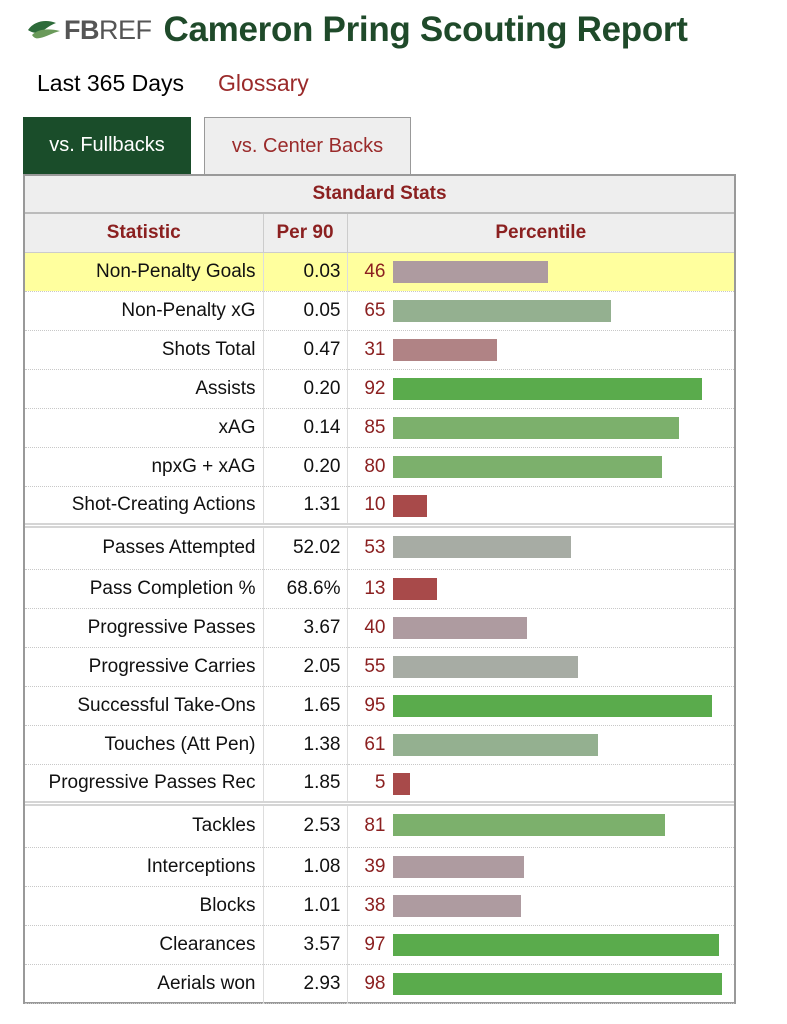 This screenshot has width=787, height=1024. Describe the element at coordinates (305, 428) in the screenshot. I see `per90-value: 0.14` at that location.